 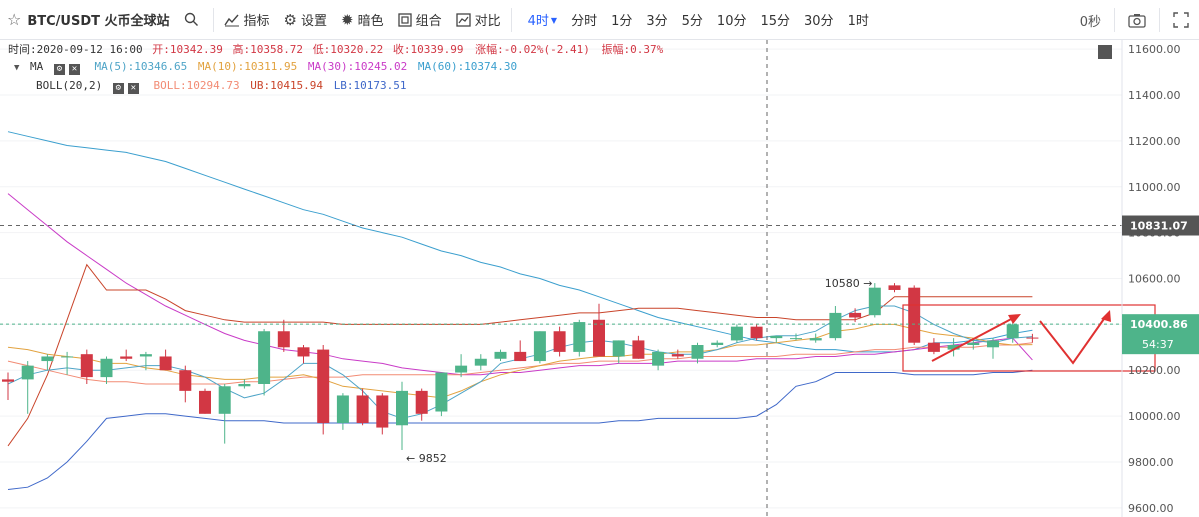 I want to click on resolution-7: 30分, so click(x=819, y=21).